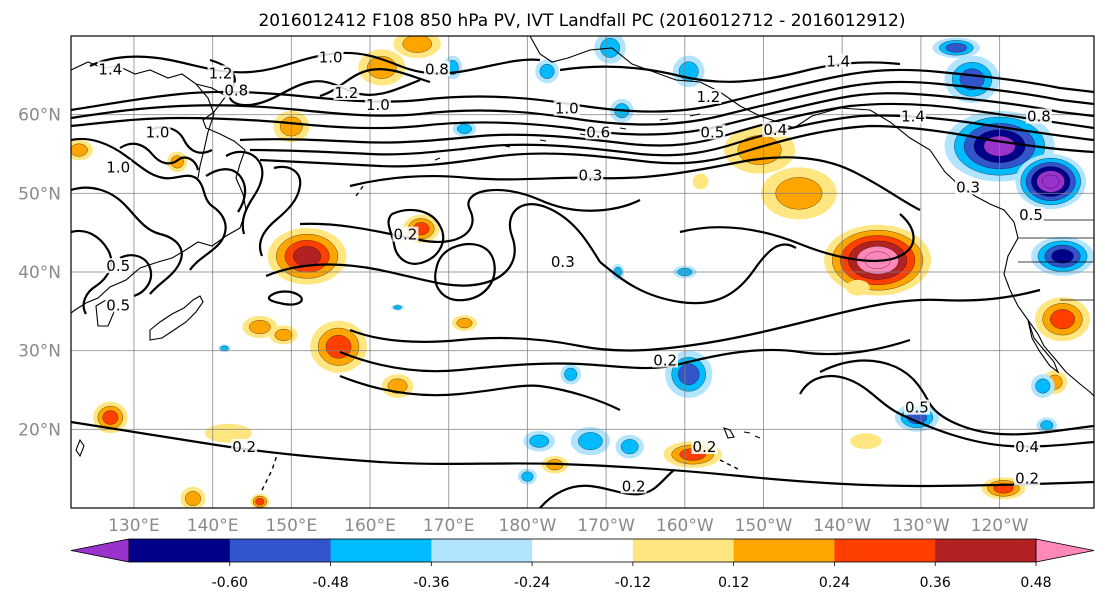 Image resolution: width=1105 pixels, height=601 pixels. Describe the element at coordinates (834, 583) in the screenshot. I see `colorbar-tick-label: 0.24` at that location.